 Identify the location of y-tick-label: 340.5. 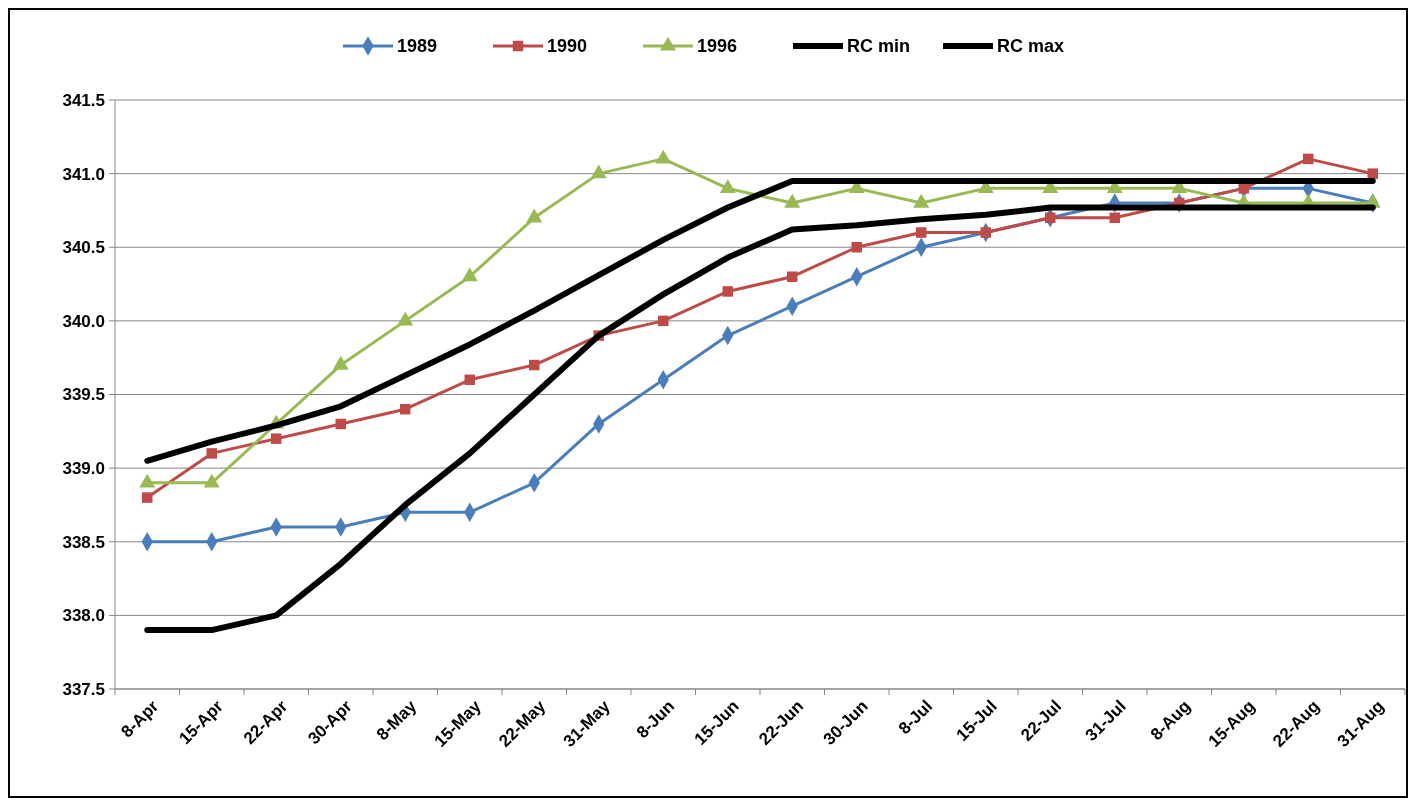
(83, 248).